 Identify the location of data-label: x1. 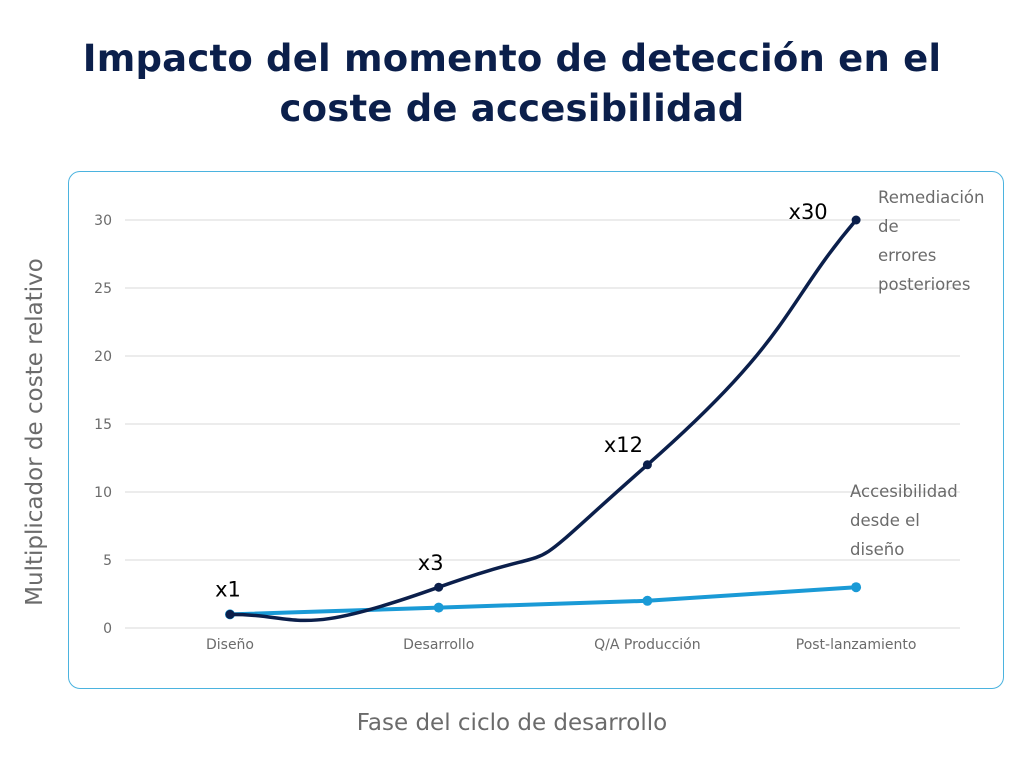
(228, 589).